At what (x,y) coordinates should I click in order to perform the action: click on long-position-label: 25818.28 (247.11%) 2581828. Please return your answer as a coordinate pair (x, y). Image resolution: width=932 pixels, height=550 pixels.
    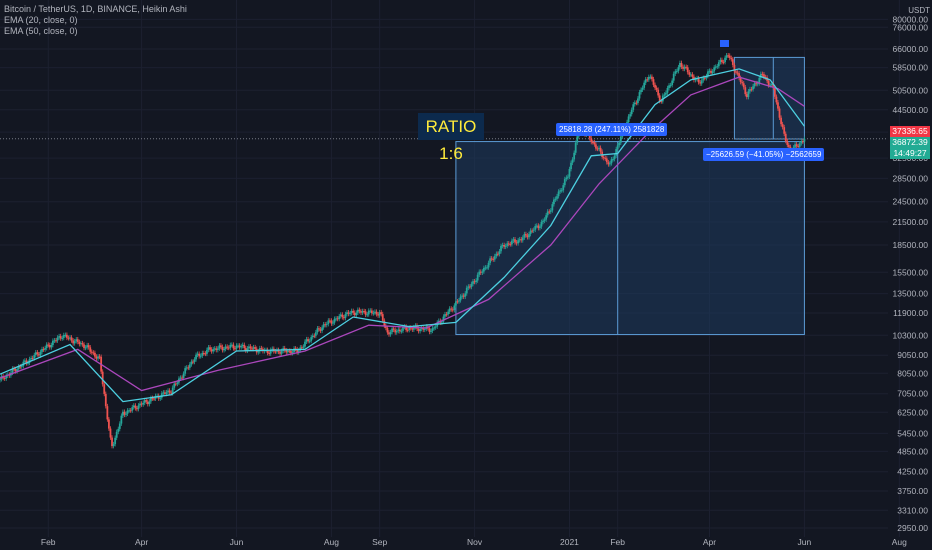
    Looking at the image, I should click on (612, 129).